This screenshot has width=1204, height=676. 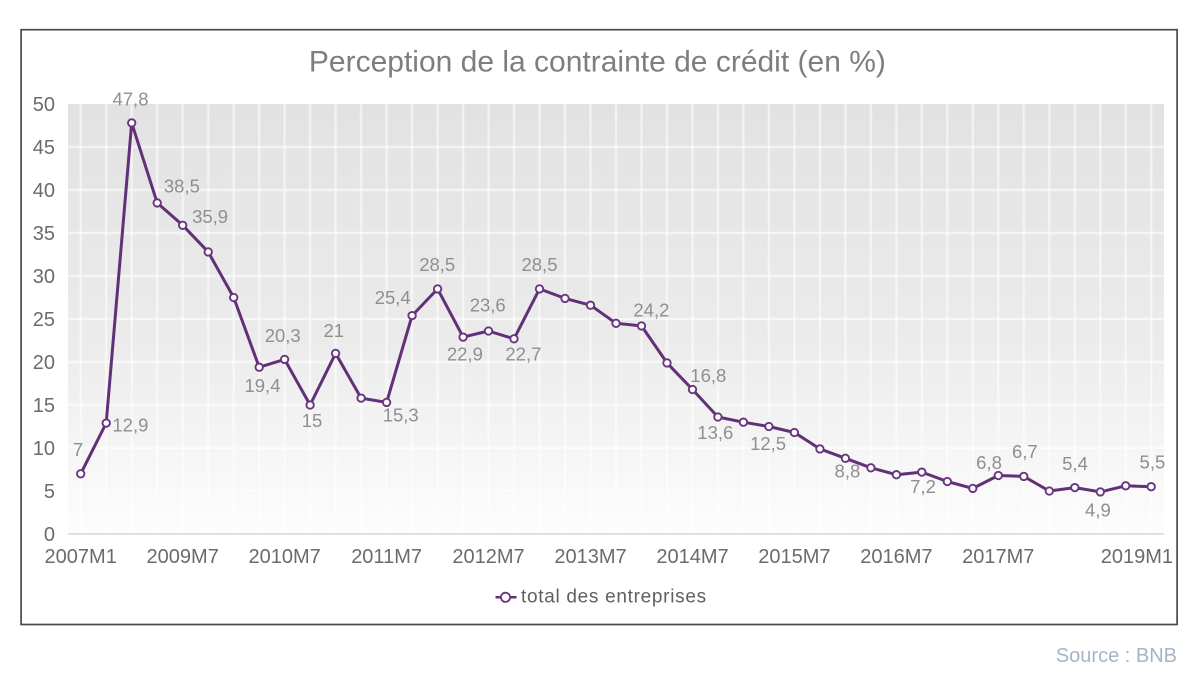 What do you see at coordinates (49, 535) in the screenshot?
I see `svg-text: 0` at bounding box center [49, 535].